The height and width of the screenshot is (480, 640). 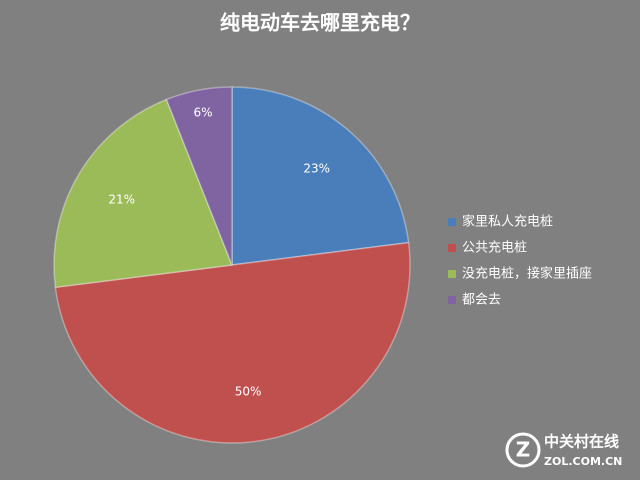 What do you see at coordinates (202, 112) in the screenshot?
I see `data-label: 6%` at bounding box center [202, 112].